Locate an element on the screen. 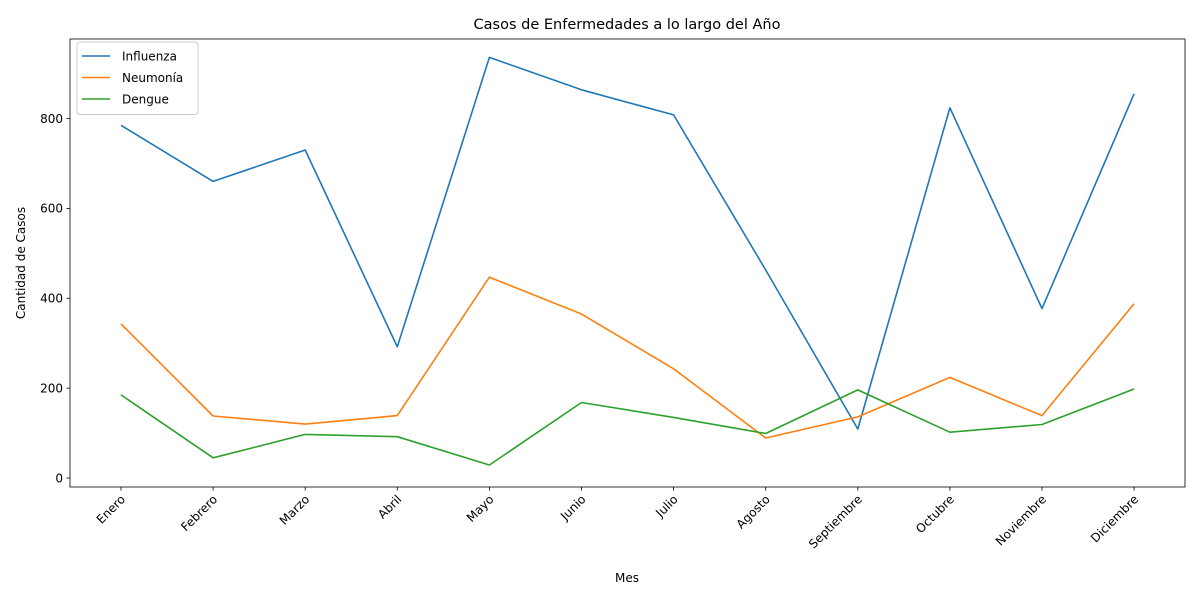 The image size is (1200, 600). x-tick-label: Abril is located at coordinates (389, 506).